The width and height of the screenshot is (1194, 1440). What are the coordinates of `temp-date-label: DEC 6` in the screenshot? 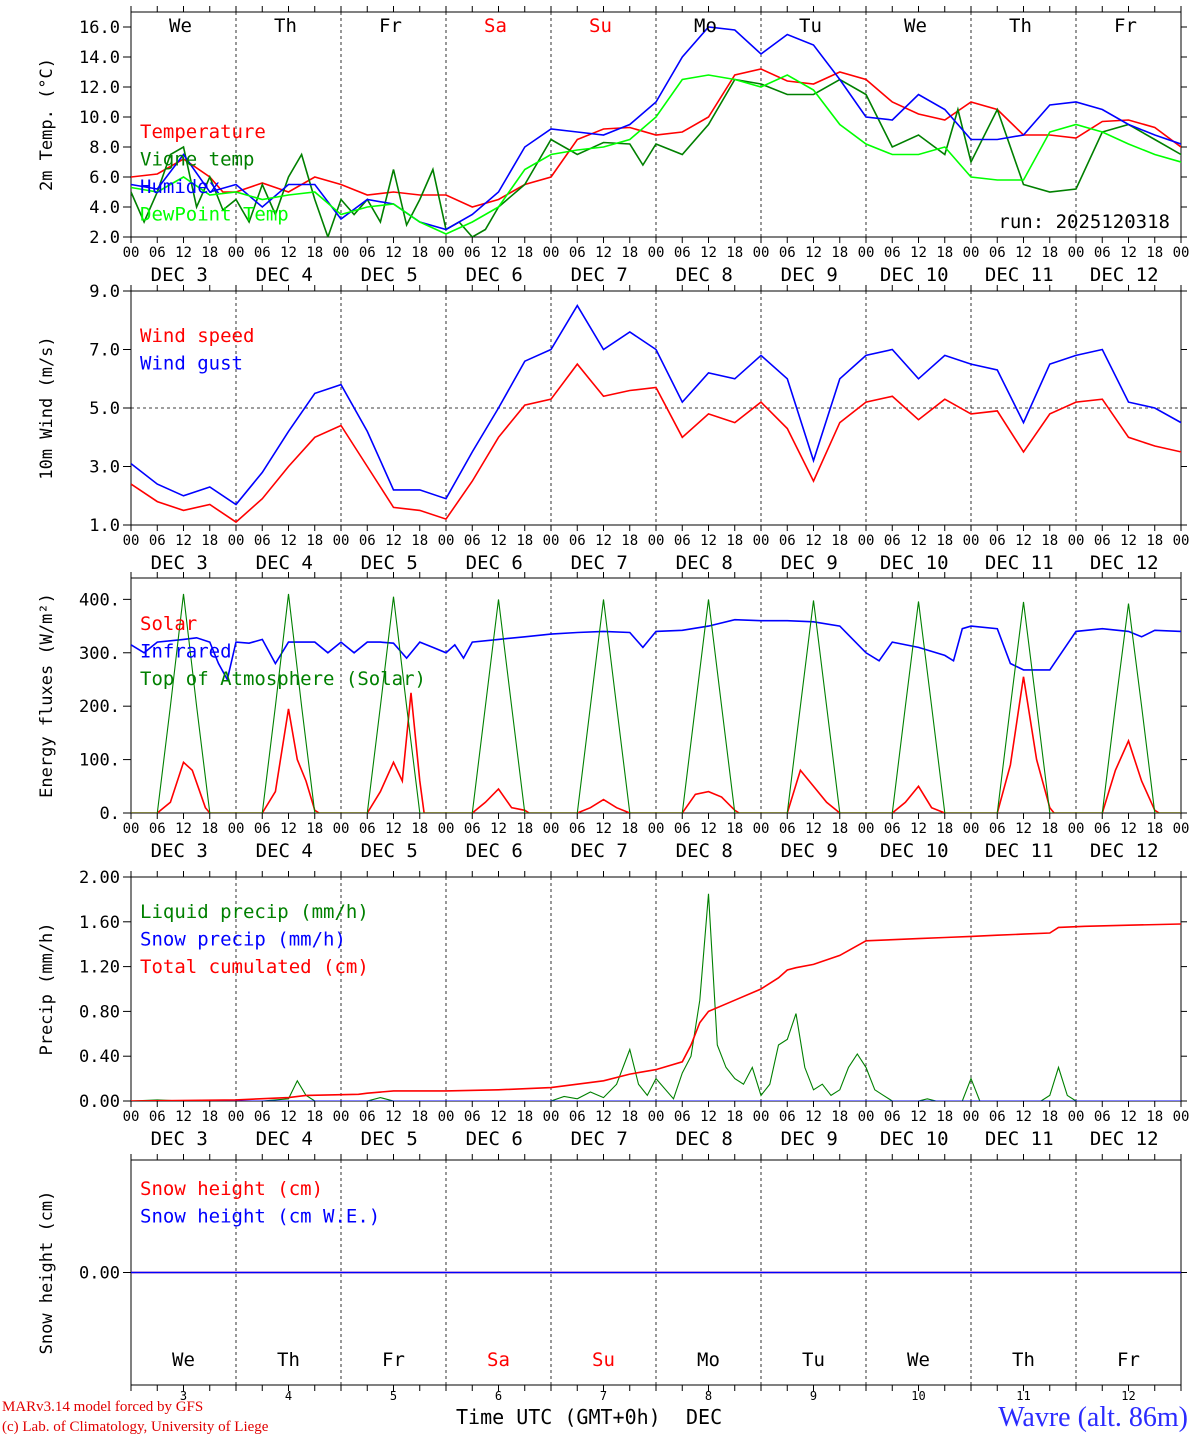 It's located at (494, 275).